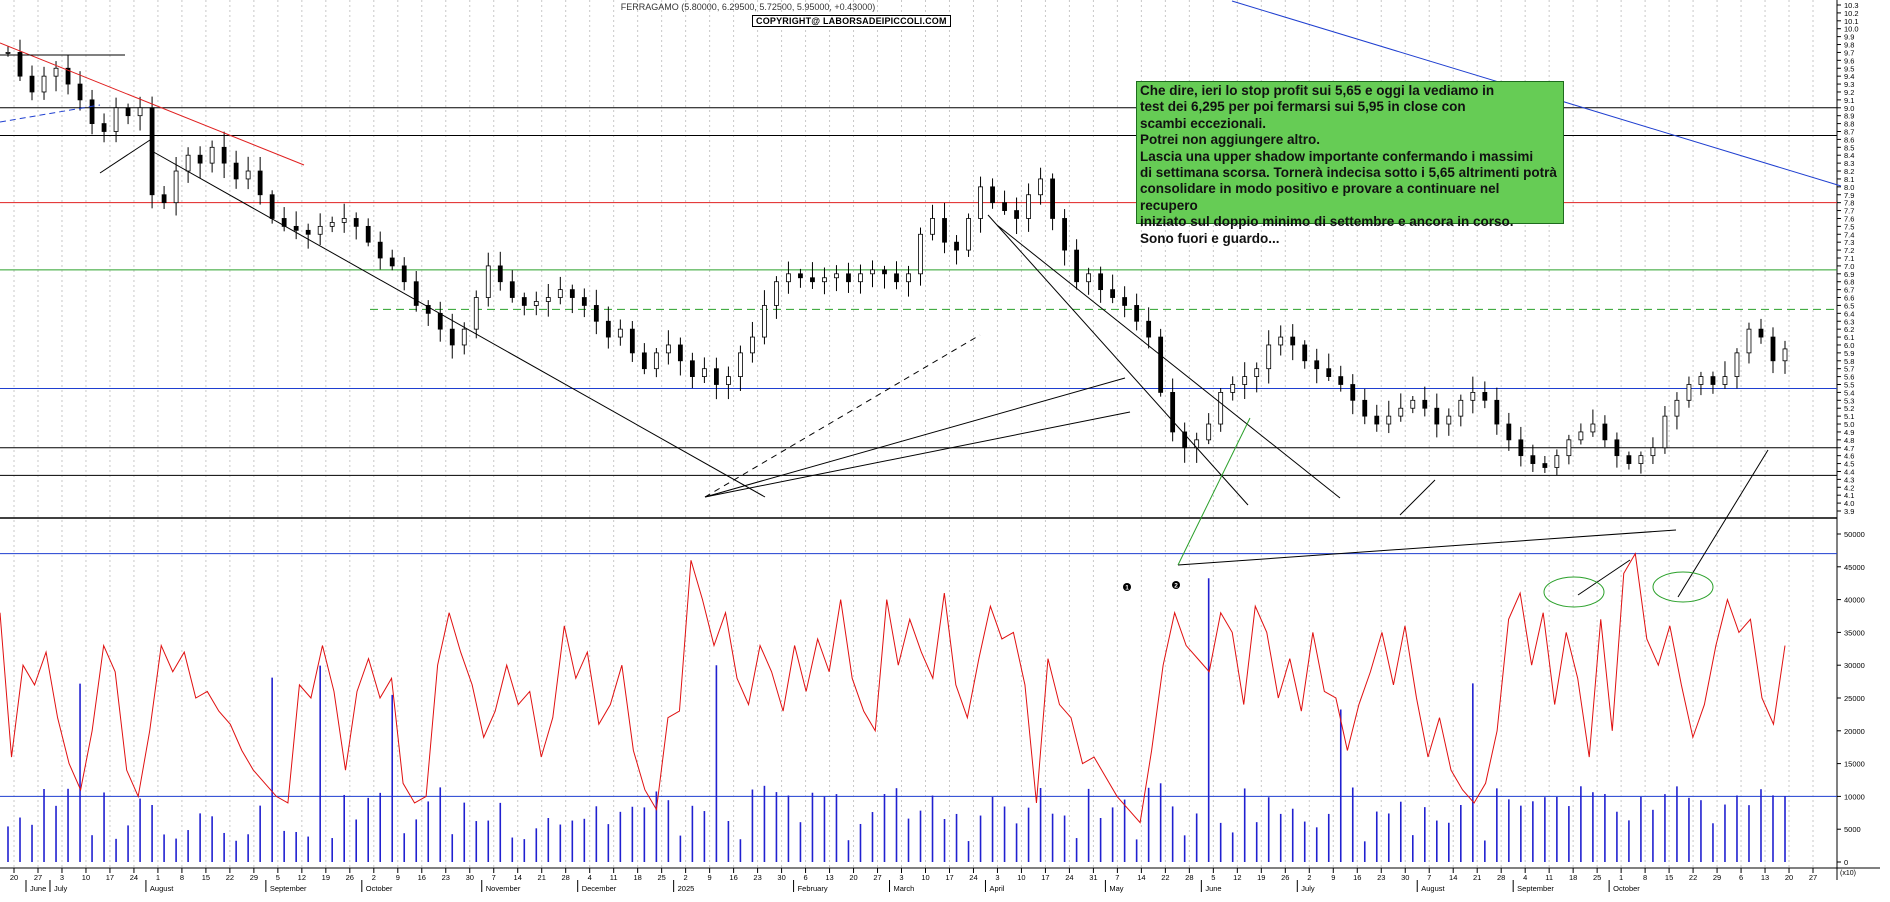 This screenshot has height=902, width=1890. I want to click on price-tick-label: 9.4, so click(1849, 76).